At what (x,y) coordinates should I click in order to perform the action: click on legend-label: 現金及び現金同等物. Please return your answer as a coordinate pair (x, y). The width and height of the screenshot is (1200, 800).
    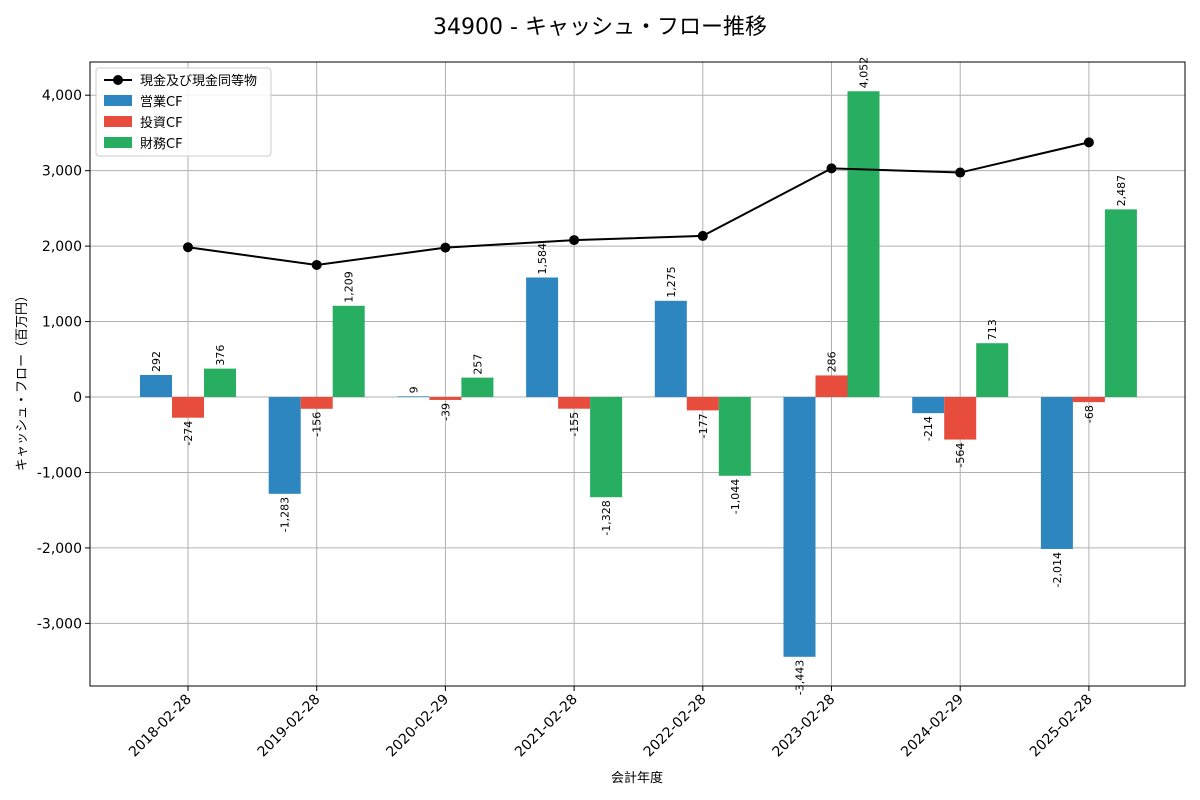
    Looking at the image, I should click on (198, 81).